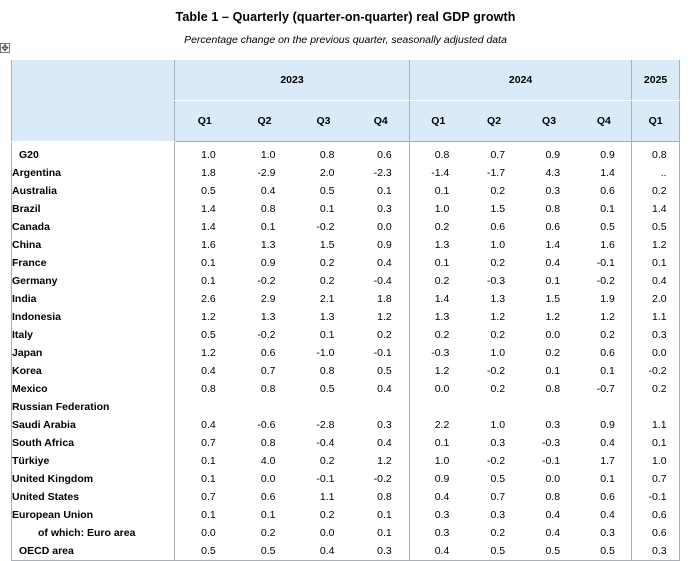  What do you see at coordinates (324, 227) in the screenshot?
I see `value-cell: -0.2` at bounding box center [324, 227].